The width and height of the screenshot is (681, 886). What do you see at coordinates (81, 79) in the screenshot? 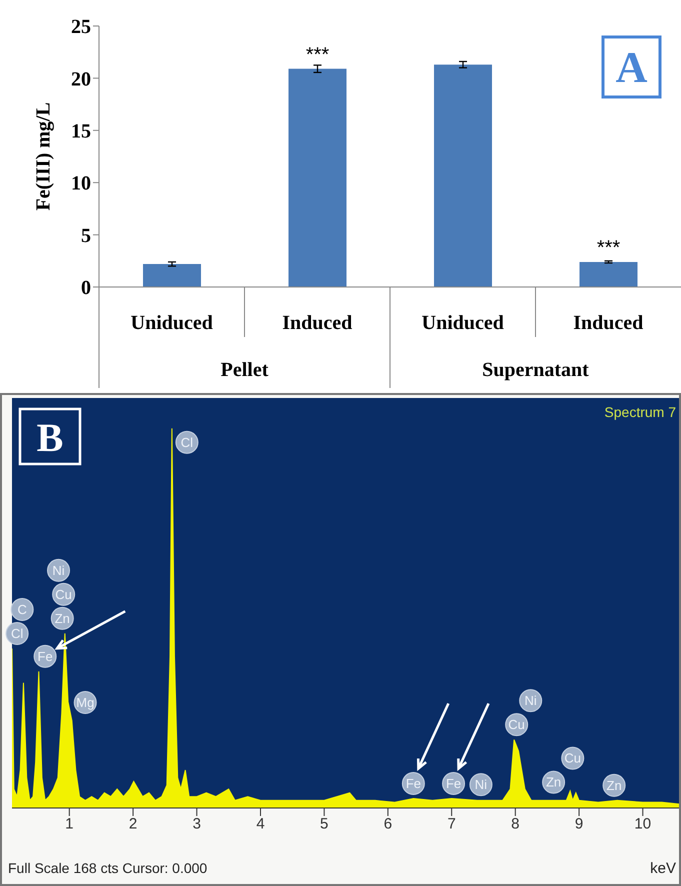
I see `y-tick-label: 20` at bounding box center [81, 79].